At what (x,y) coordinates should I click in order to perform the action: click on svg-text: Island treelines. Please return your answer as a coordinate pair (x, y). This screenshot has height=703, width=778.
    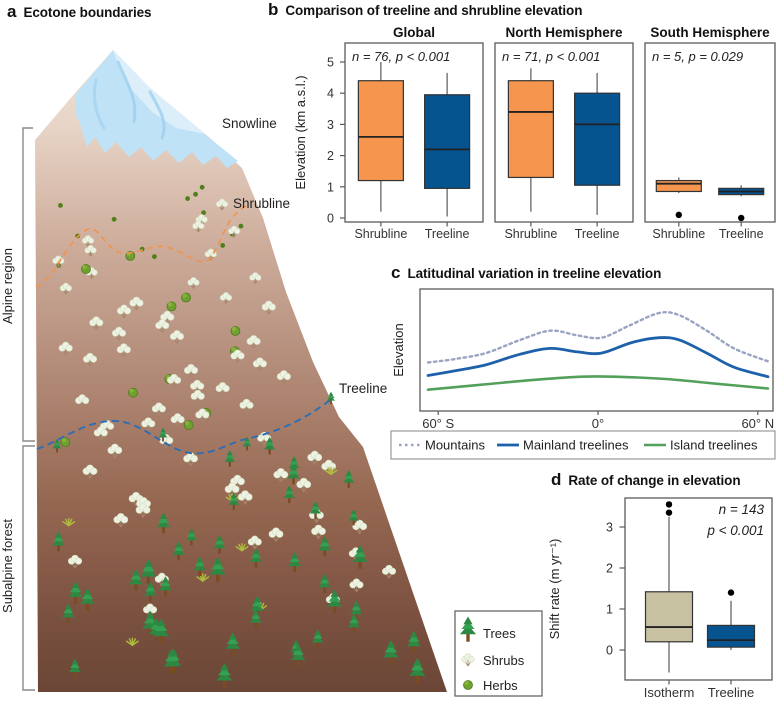
    Looking at the image, I should click on (714, 445).